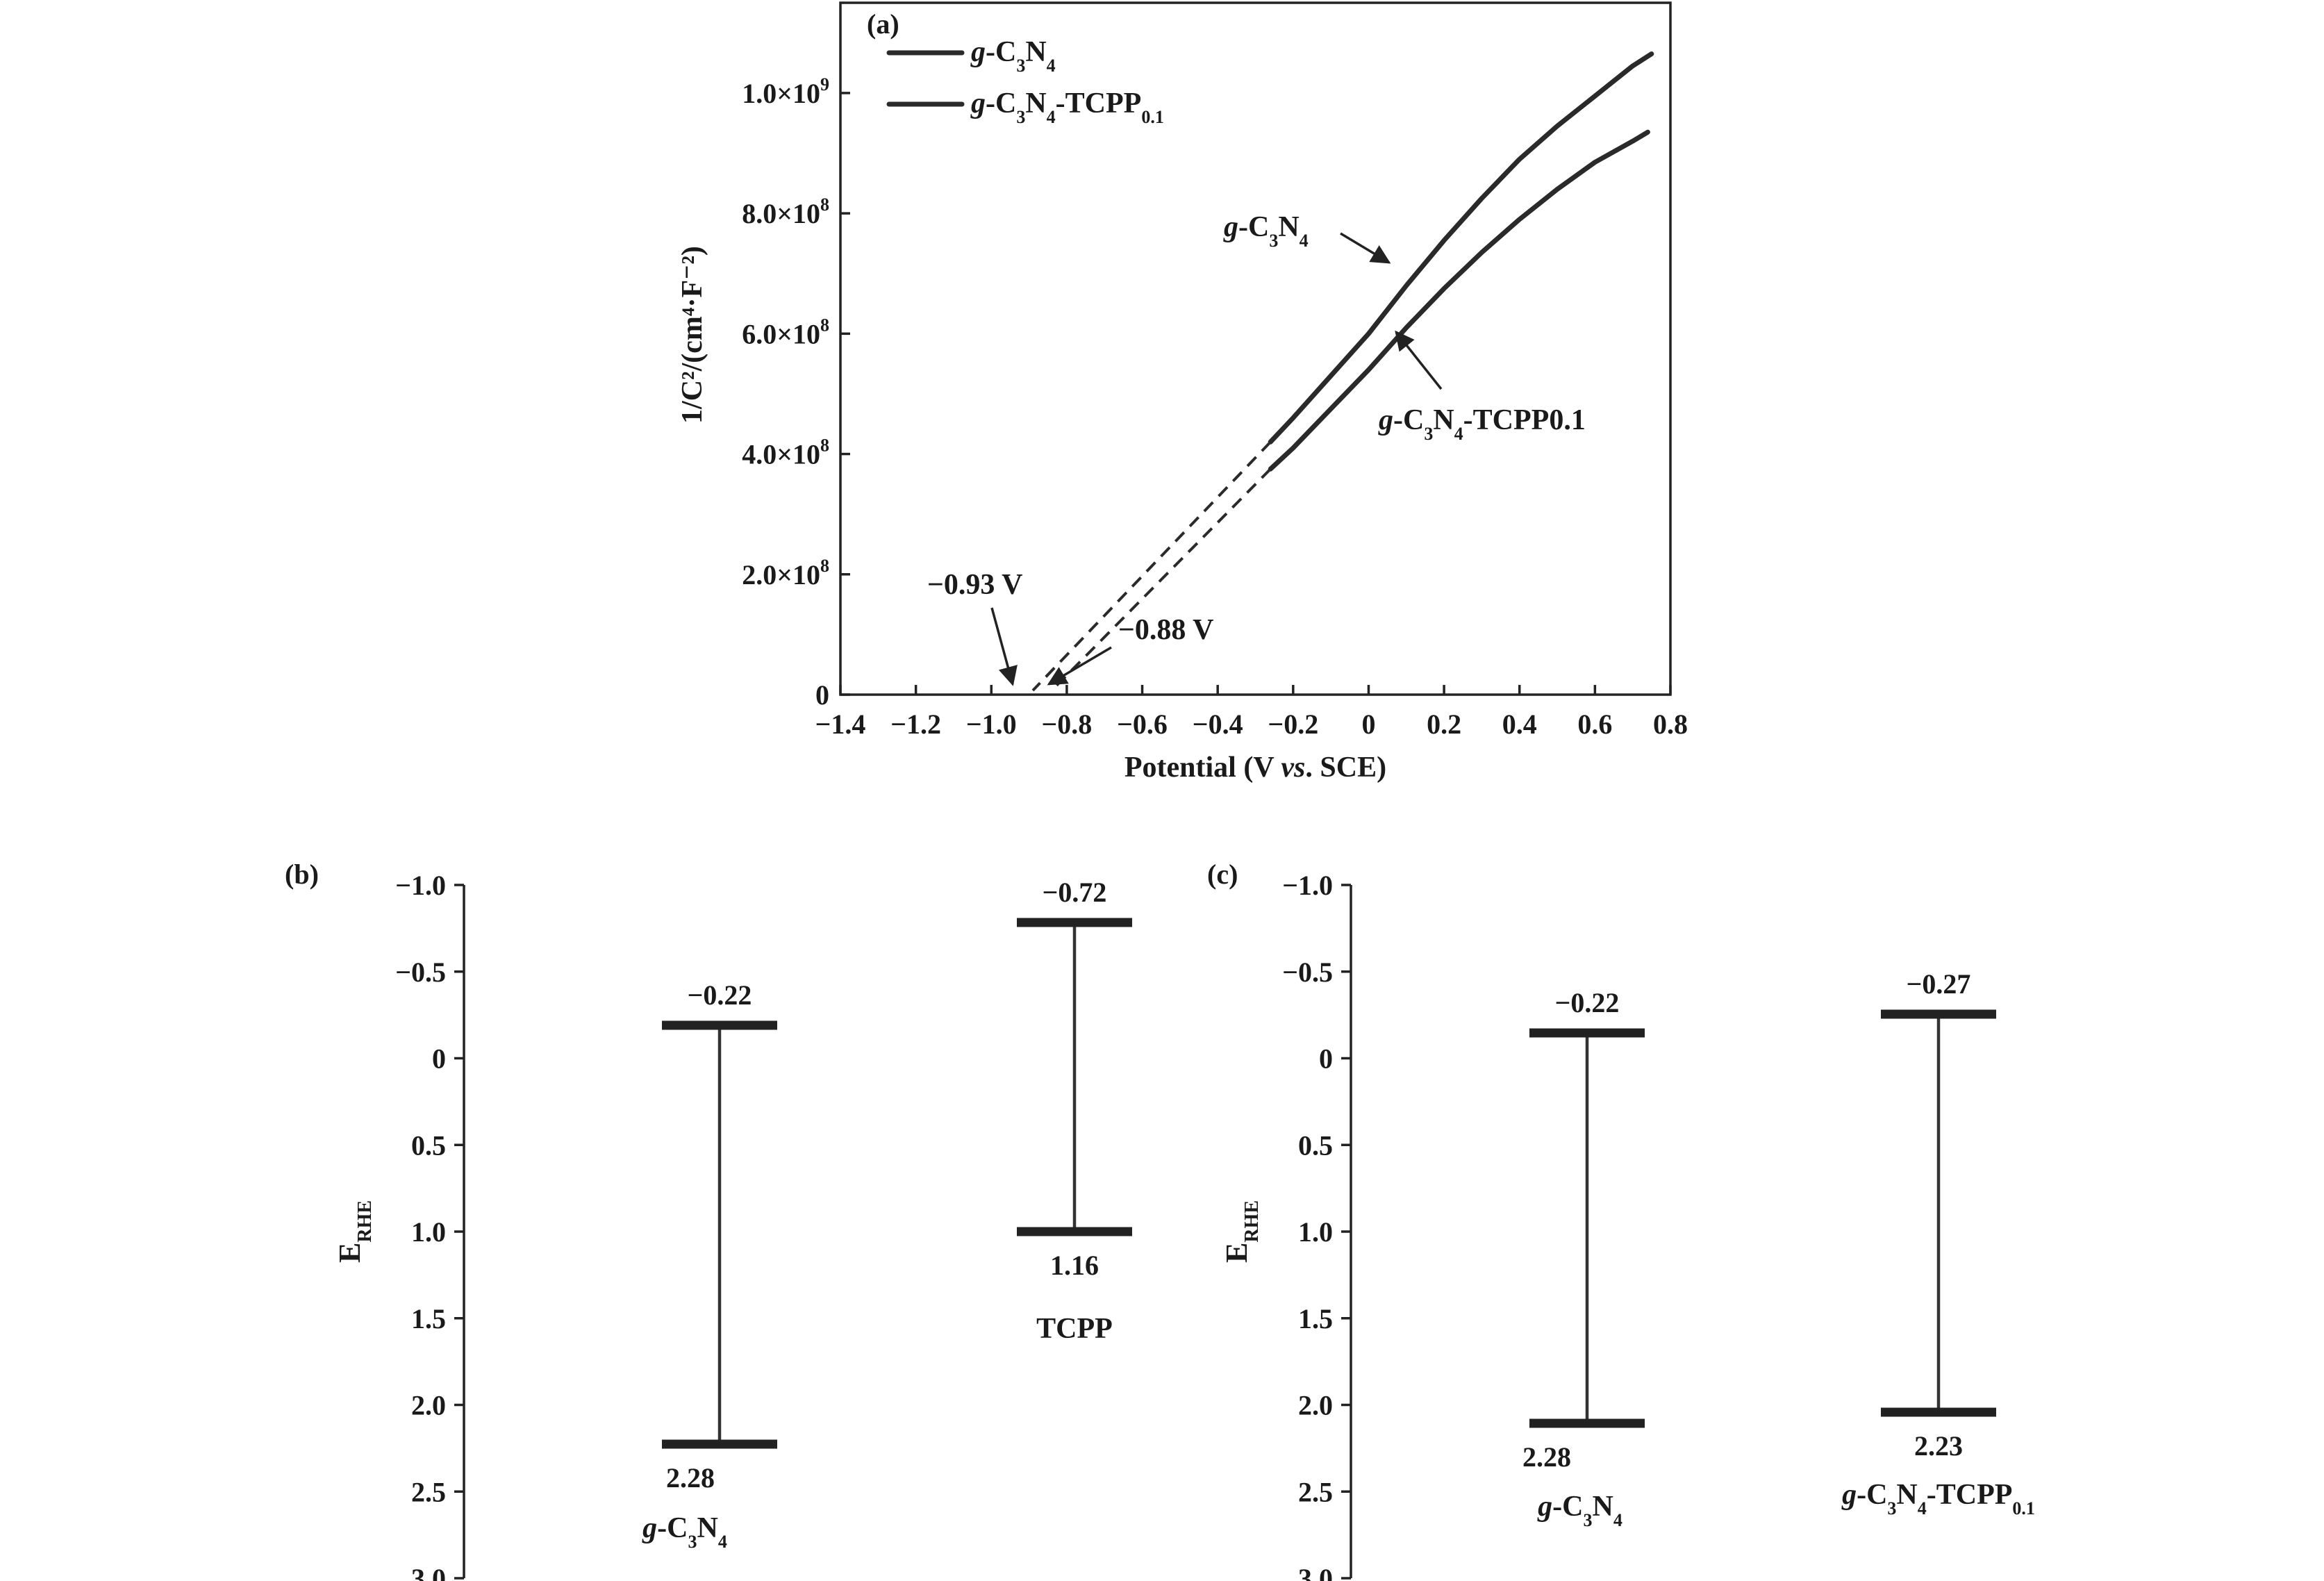 The image size is (2324, 1581). What do you see at coordinates (1075, 893) in the screenshot?
I see `cb-value-label: −0.72` at bounding box center [1075, 893].